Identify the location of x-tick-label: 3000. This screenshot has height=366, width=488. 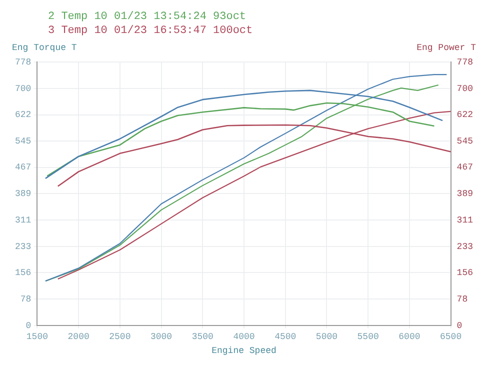
(161, 337).